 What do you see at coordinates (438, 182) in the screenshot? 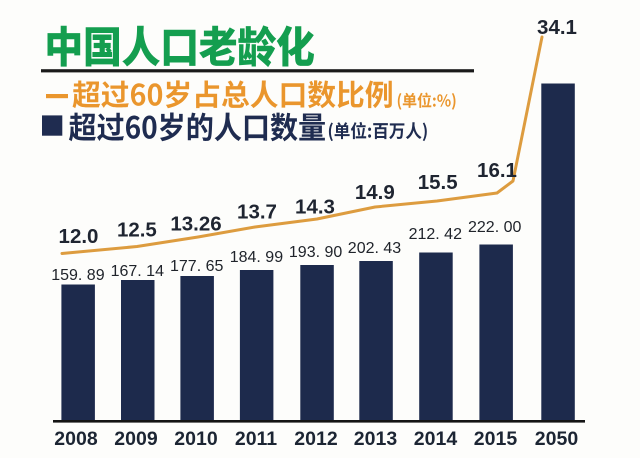
I see `svg-text: 15.5` at bounding box center [438, 182].